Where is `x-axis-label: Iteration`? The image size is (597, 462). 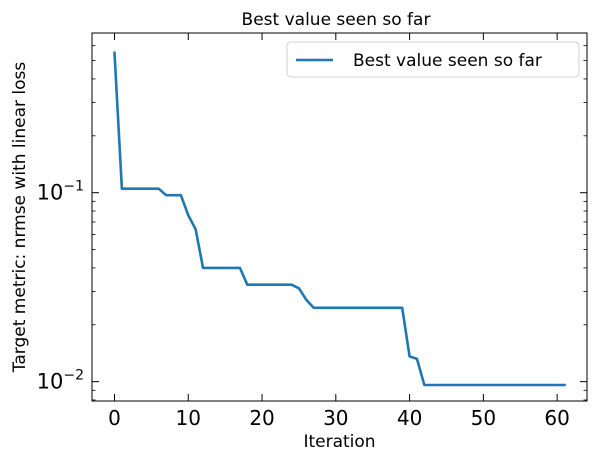 x-axis-label: Iteration is located at coordinates (339, 442).